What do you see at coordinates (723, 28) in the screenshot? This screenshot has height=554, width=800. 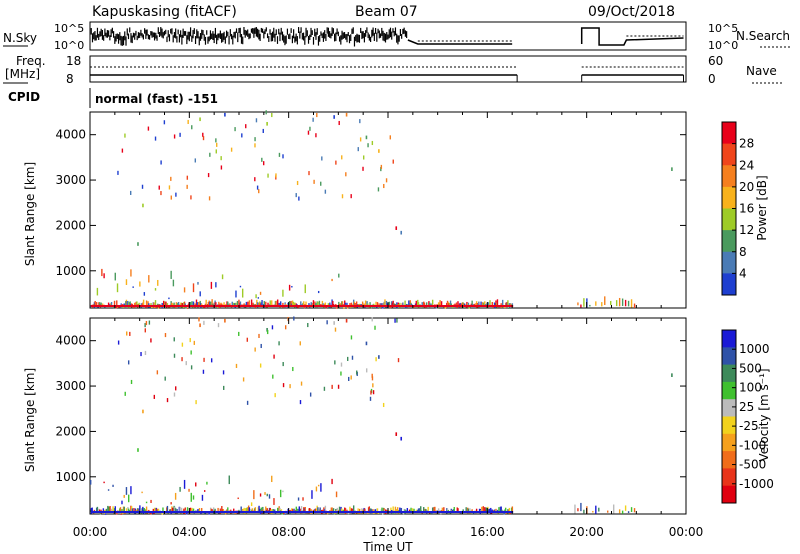 I see `nsearch-tick-high: 10^5` at bounding box center [723, 28].